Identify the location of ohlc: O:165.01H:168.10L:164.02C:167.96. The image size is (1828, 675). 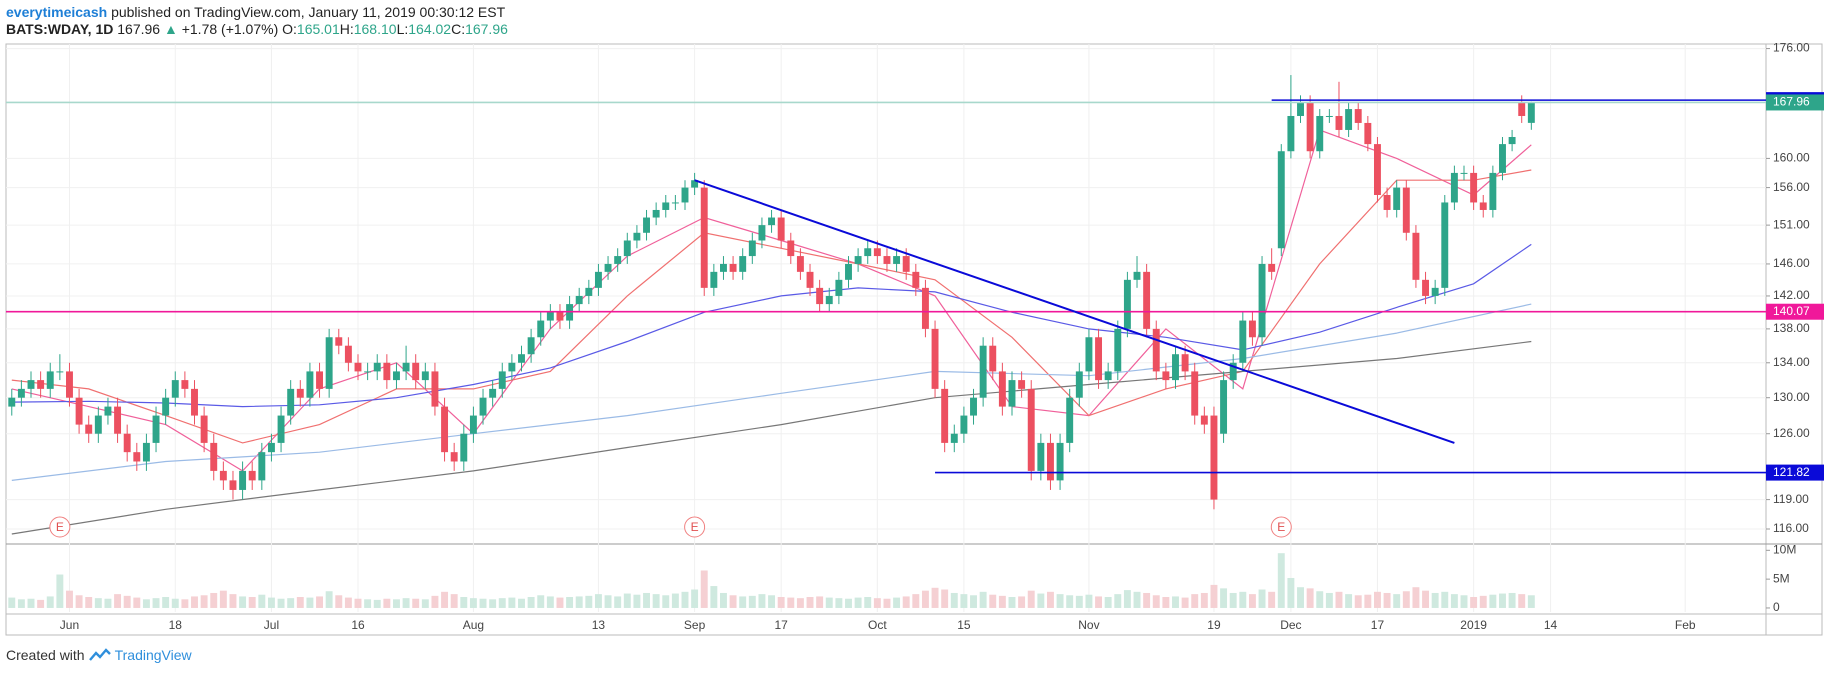
(395, 29).